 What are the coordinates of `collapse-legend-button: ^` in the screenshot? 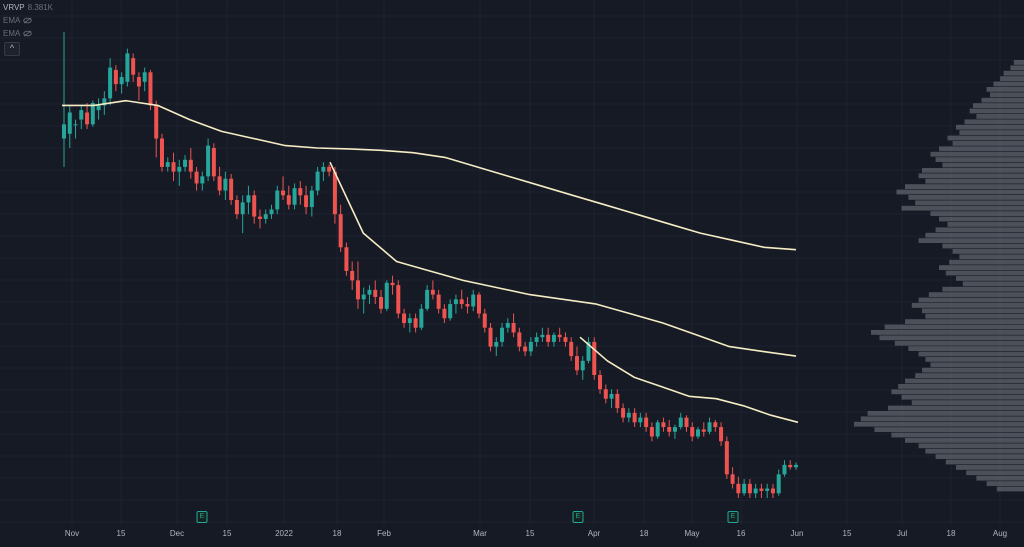 It's located at (12, 49).